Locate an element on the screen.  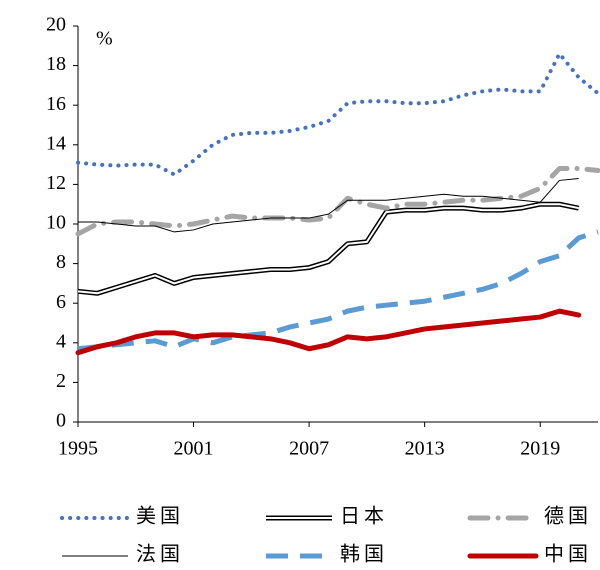
x-tick-label: 2007 is located at coordinates (309, 449).